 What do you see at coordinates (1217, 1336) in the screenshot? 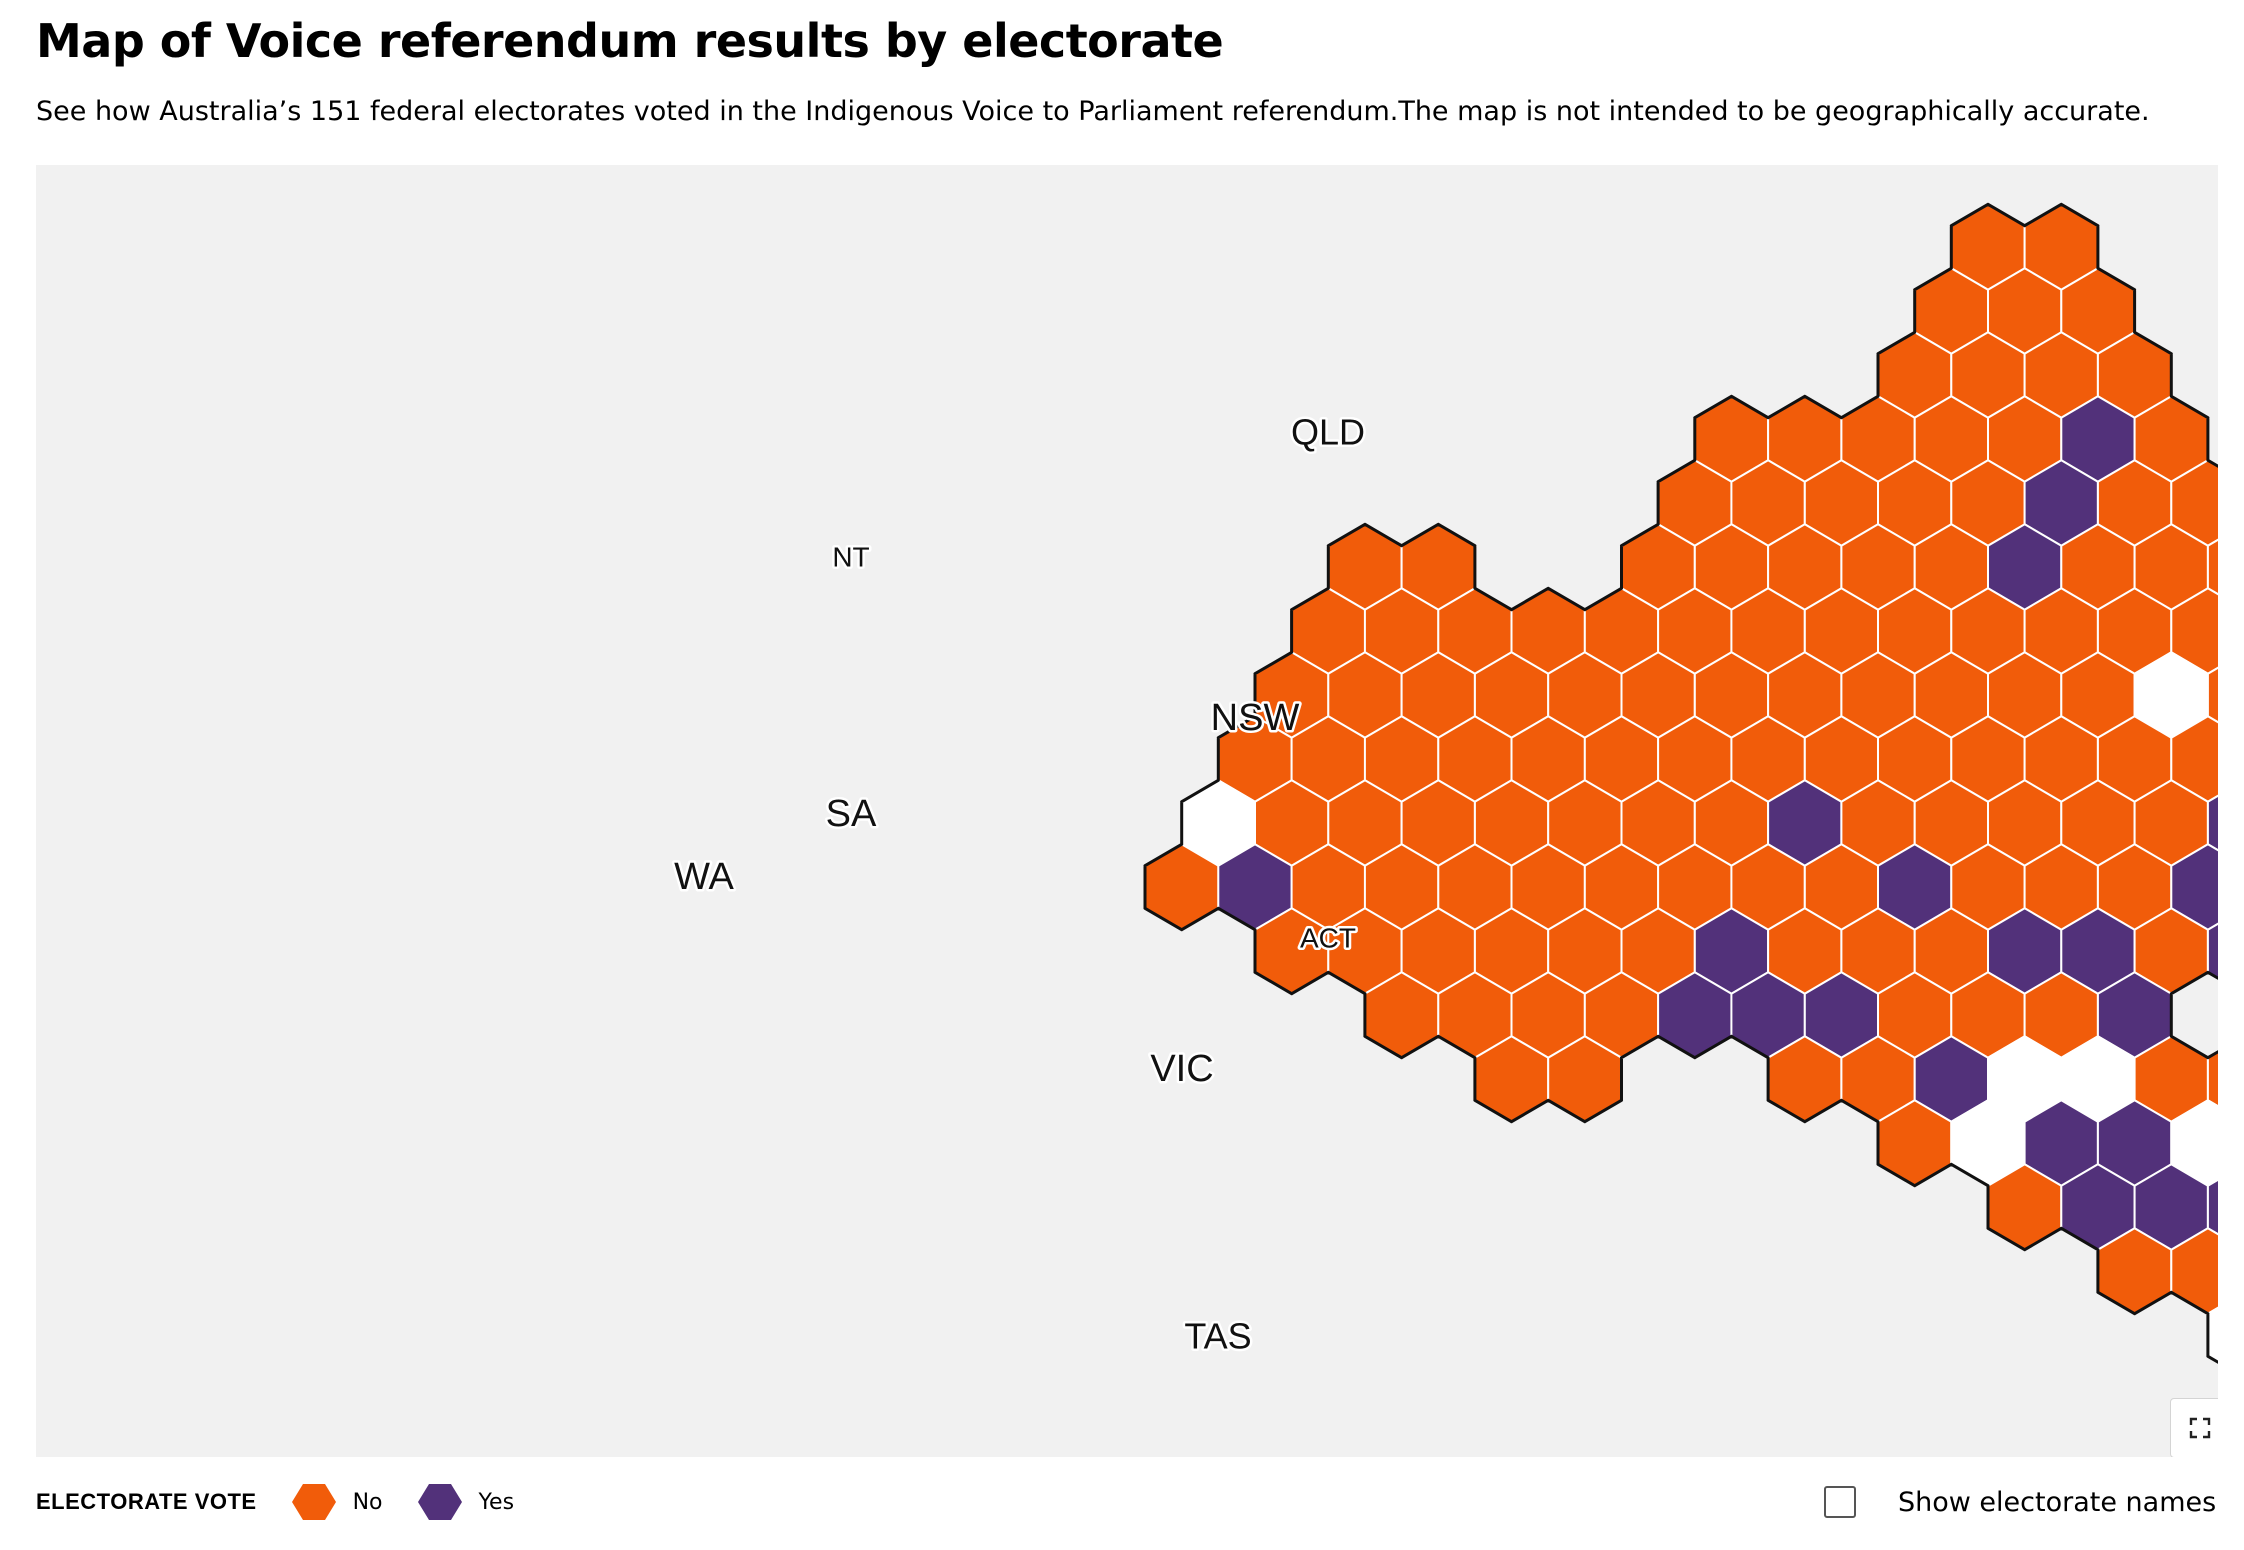
I see `state-label-tas: TAS` at bounding box center [1217, 1336].